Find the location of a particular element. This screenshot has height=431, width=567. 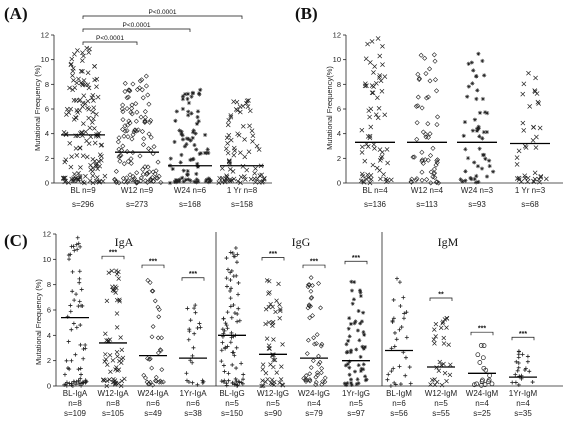

x-s-label: s=90 is located at coordinates (273, 413).